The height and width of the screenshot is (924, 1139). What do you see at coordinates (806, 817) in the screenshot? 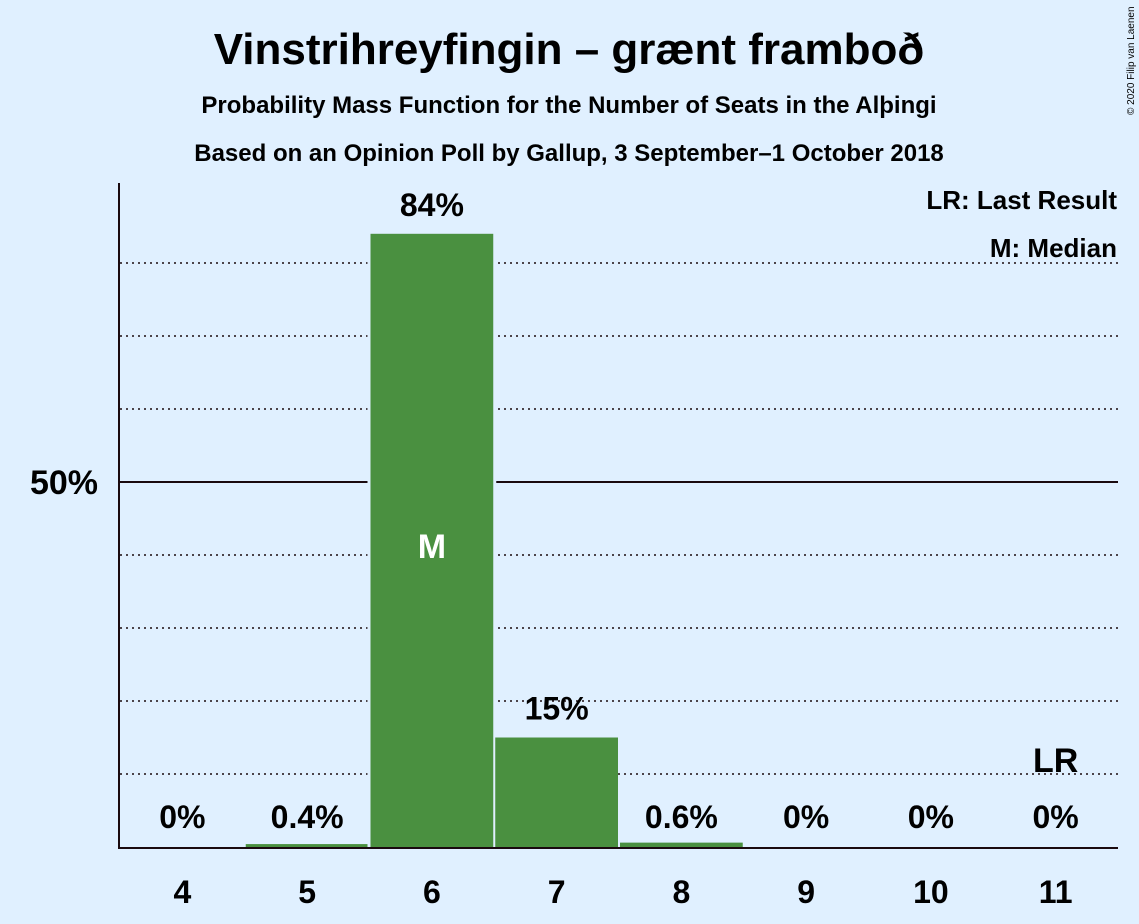
I see `bar-value-label-9: 0%` at bounding box center [806, 817].